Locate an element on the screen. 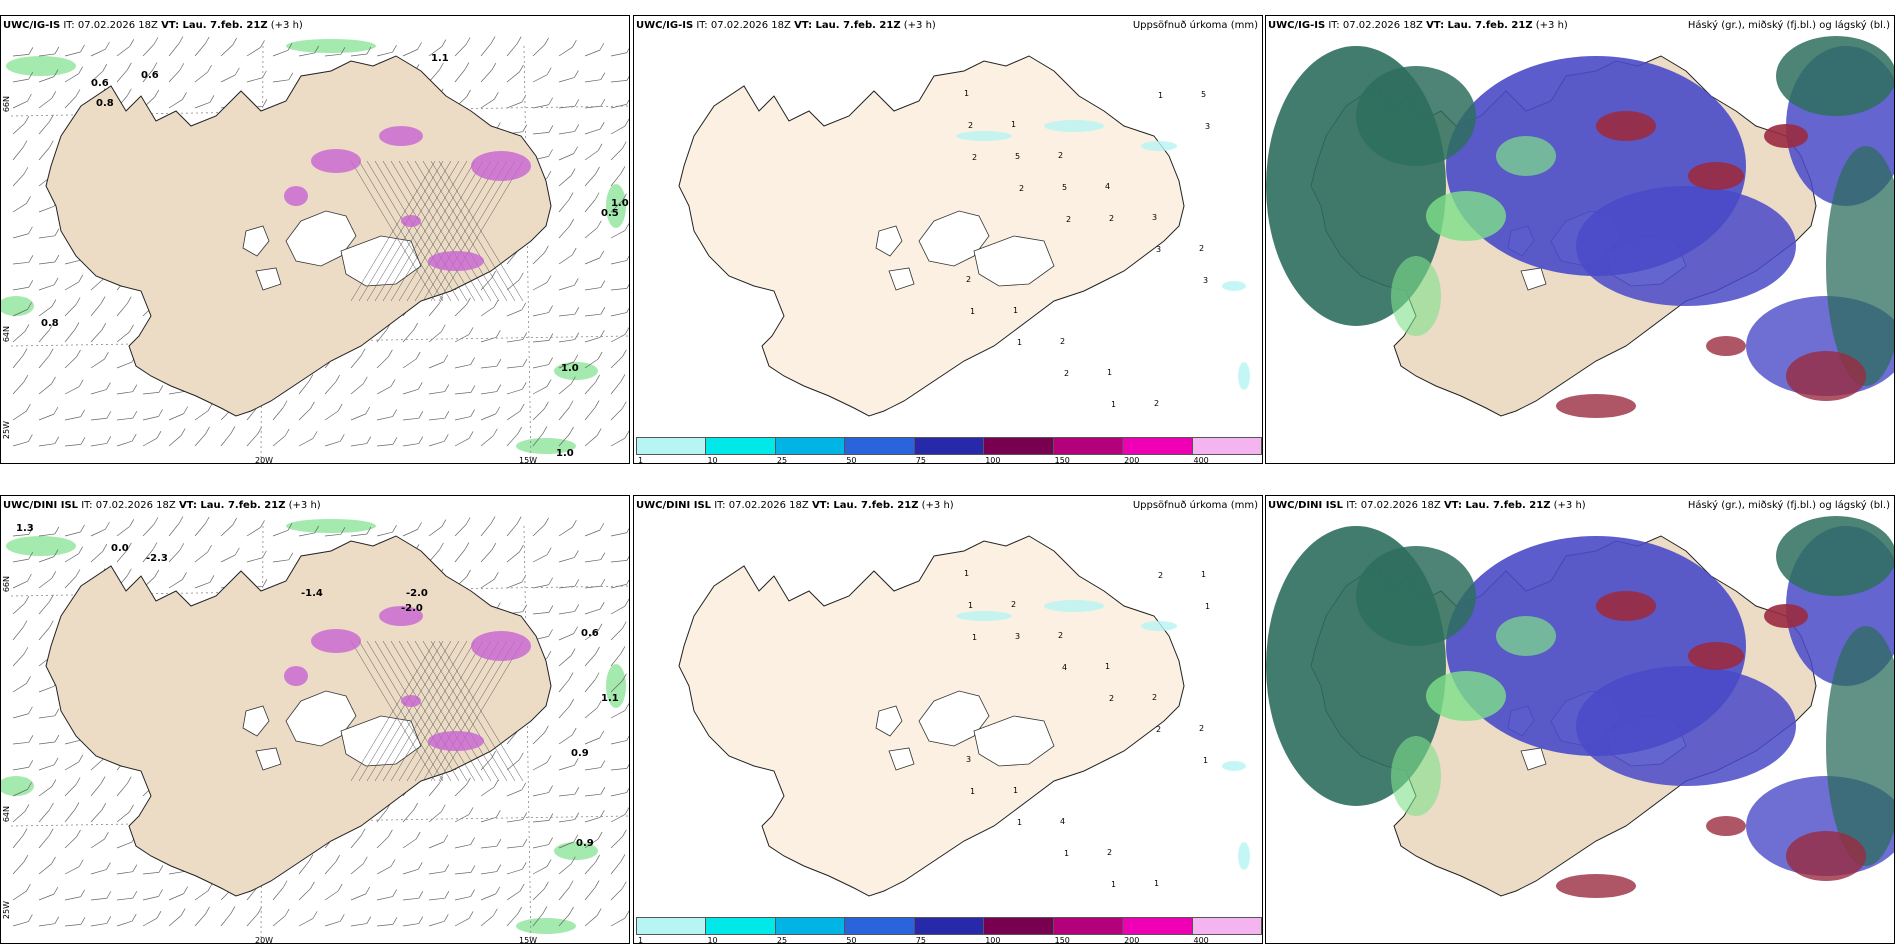  temp-values: 1.3 0.0 -2.3 -1.4 -2.0 -2.0 0.6 1.1 0.9 0.9 is located at coordinates (317, 686).